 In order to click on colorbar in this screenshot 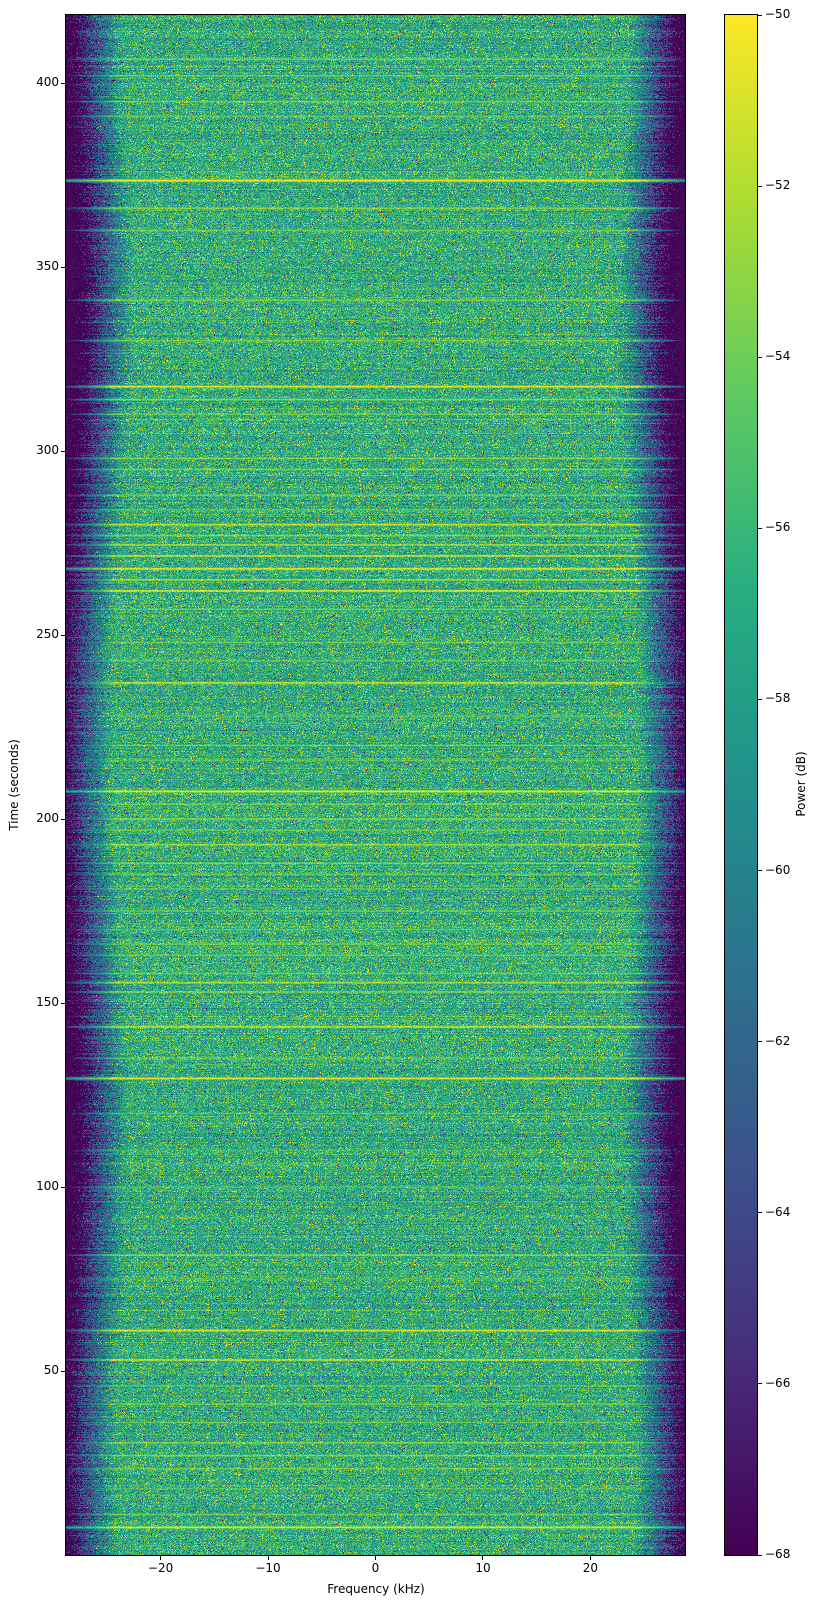, I will do `click(741, 785)`.